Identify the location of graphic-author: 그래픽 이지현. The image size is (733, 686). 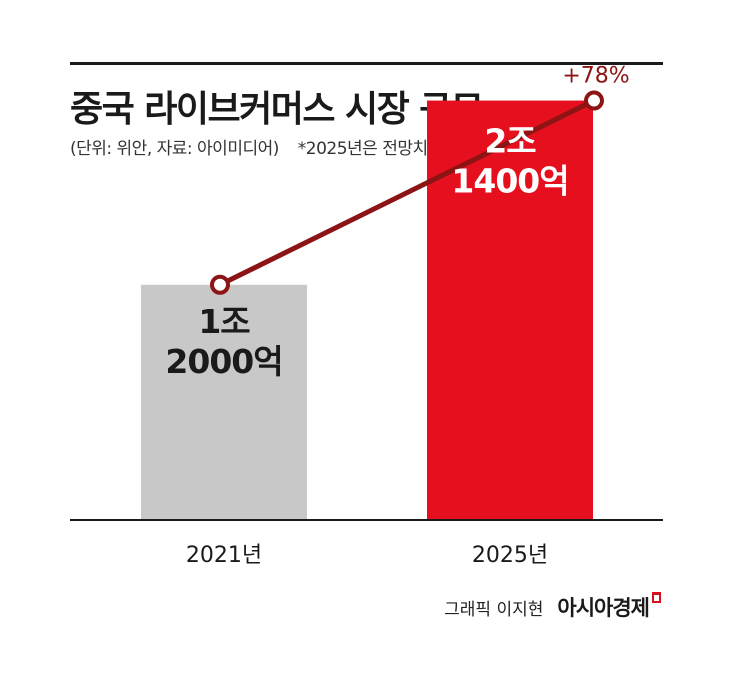
(494, 610).